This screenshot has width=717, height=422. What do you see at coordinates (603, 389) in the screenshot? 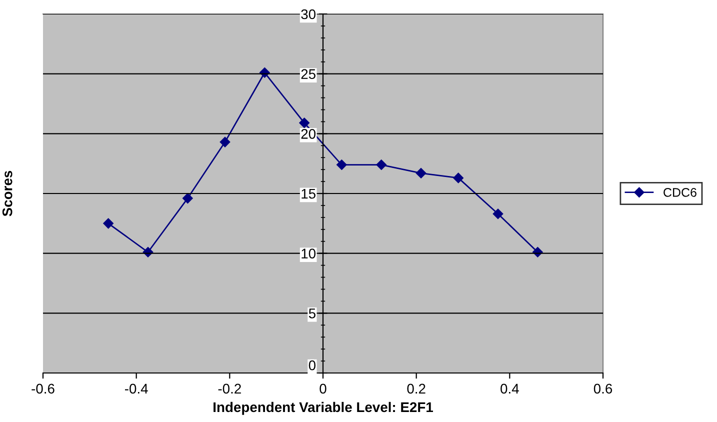
I see `x-tick-label: 0.6` at bounding box center [603, 389].